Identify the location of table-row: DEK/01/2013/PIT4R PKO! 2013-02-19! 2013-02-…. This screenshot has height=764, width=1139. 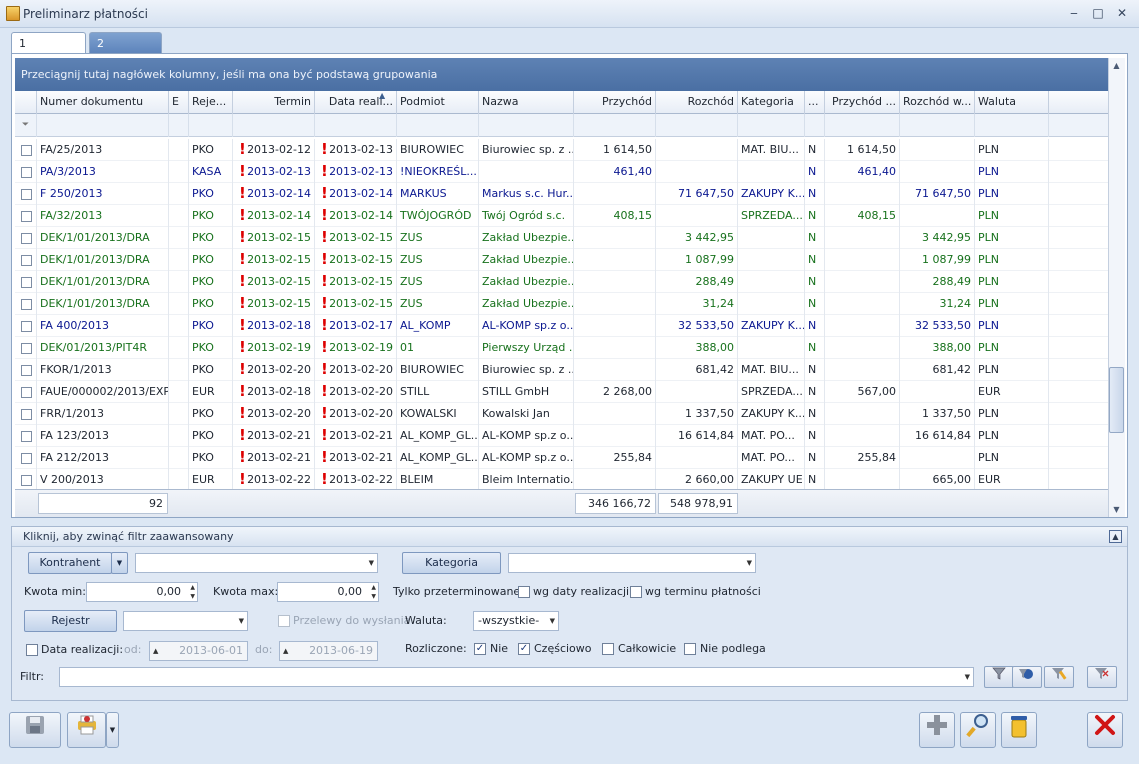
(561, 348).